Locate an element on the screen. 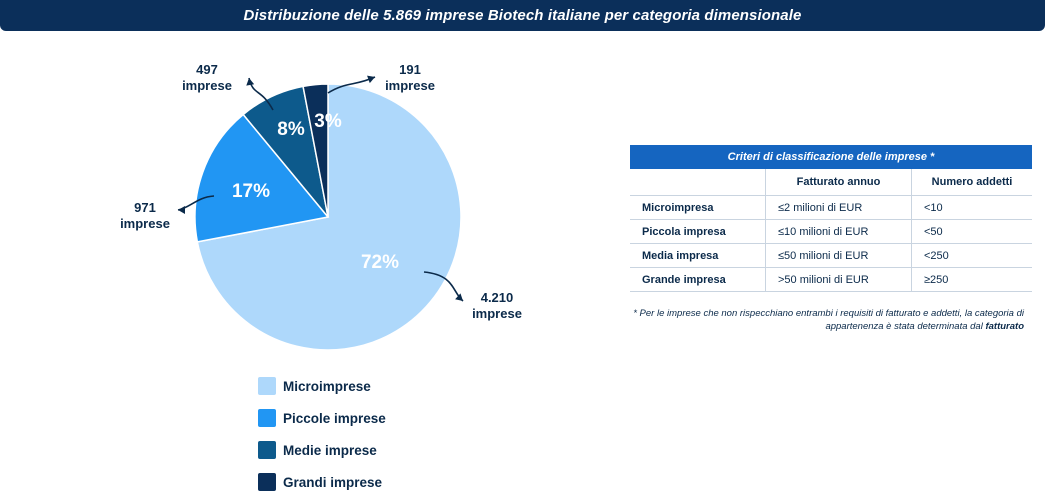 This screenshot has height=504, width=1045. legend-label: Piccole imprese is located at coordinates (334, 418).